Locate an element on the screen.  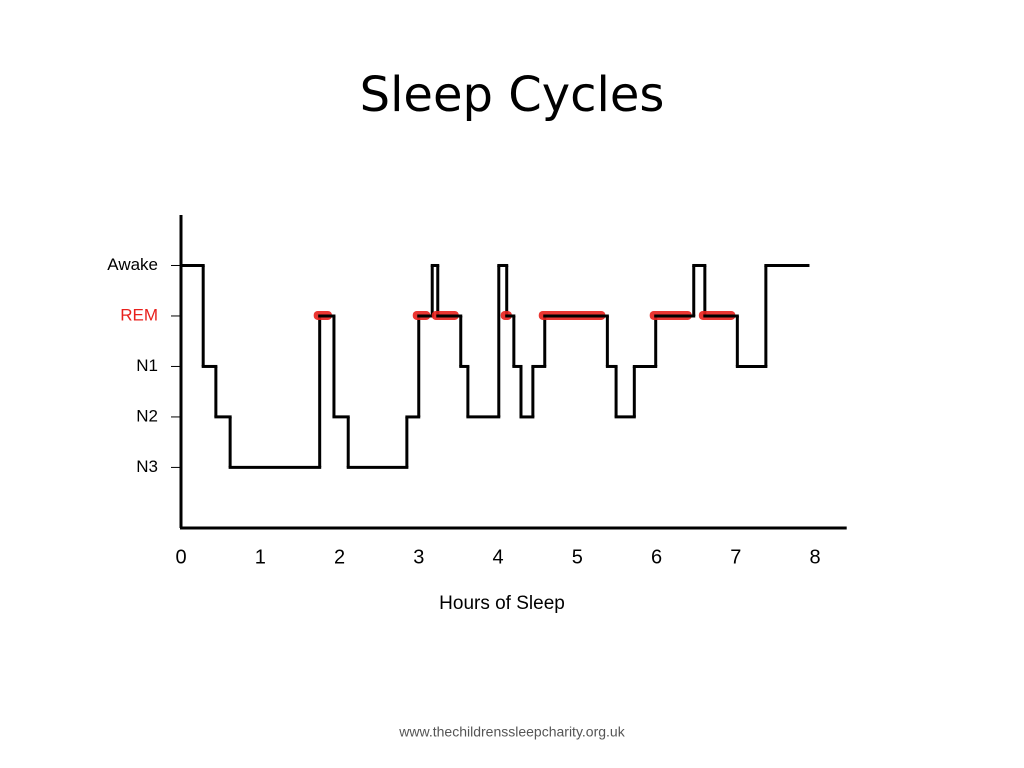
source-footer: www.thechildrenssleepcharity.org.uk is located at coordinates (511, 732).